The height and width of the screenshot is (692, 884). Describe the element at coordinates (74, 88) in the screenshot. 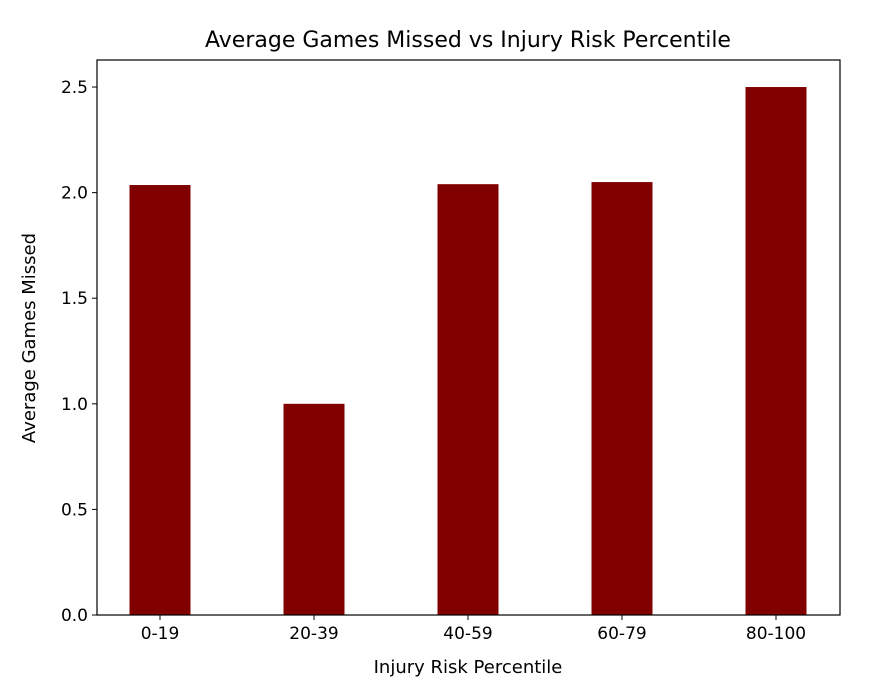

I see `y-tick-label: 2.5` at that location.